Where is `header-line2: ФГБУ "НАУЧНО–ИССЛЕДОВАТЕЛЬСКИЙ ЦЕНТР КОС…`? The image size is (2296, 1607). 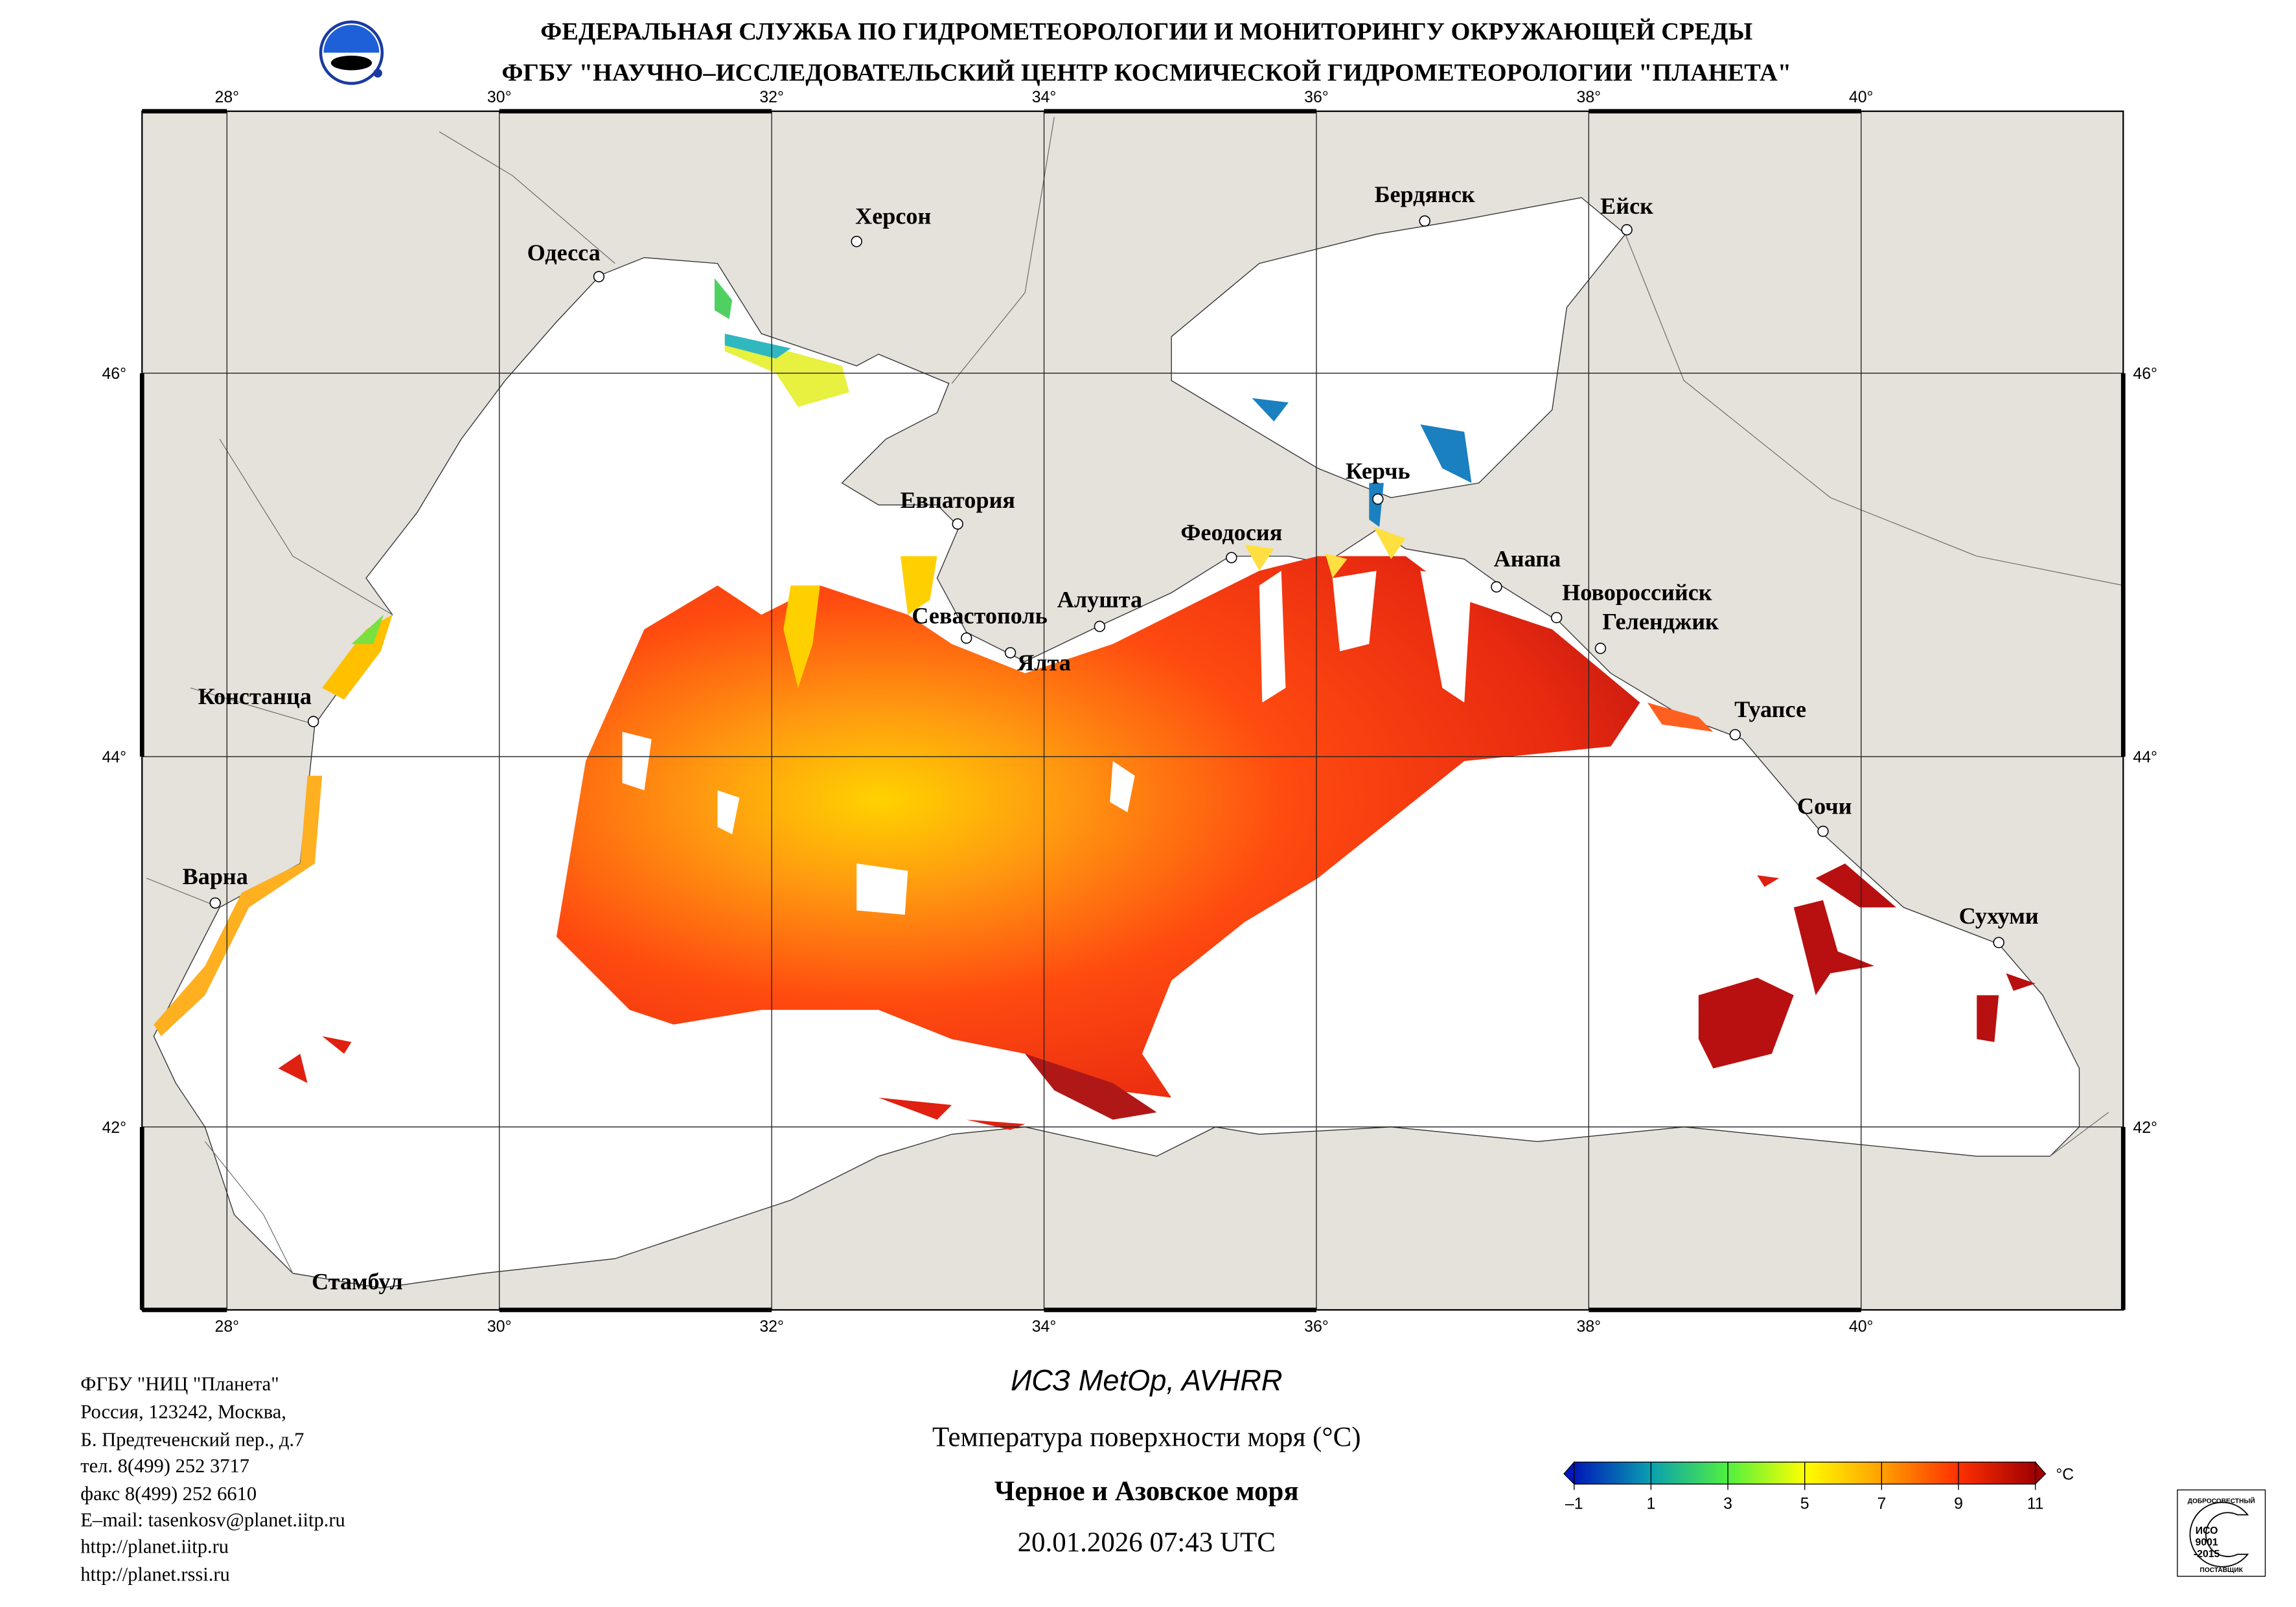
header-line2: ФГБУ "НАУЧНО–ИССЛЕДОВАТЕЛЬСКИЙ ЦЕНТР КОС… is located at coordinates (1146, 72).